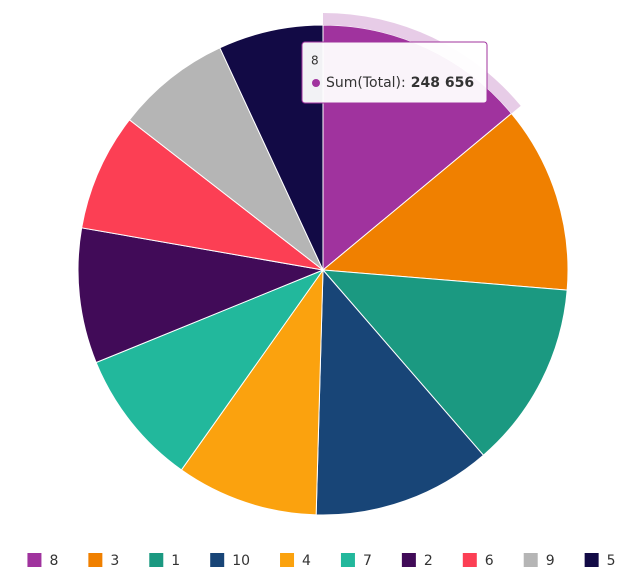 This screenshot has width=643, height=581. What do you see at coordinates (367, 561) in the screenshot?
I see `legend-label: 7` at bounding box center [367, 561].